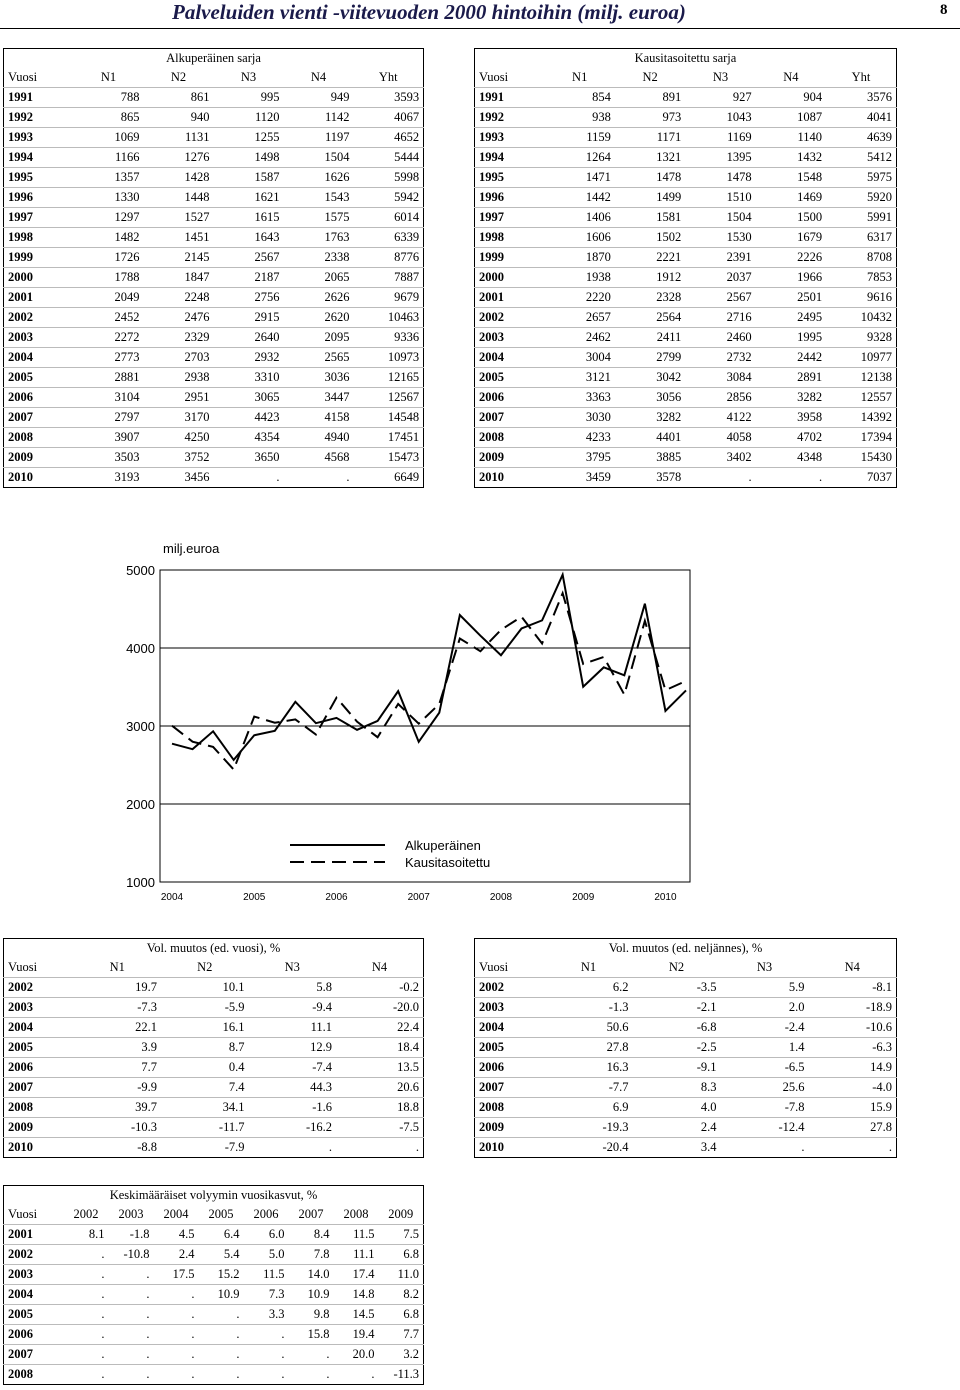  Describe the element at coordinates (579, 217) in the screenshot. I see `value-cell: 1406` at that location.